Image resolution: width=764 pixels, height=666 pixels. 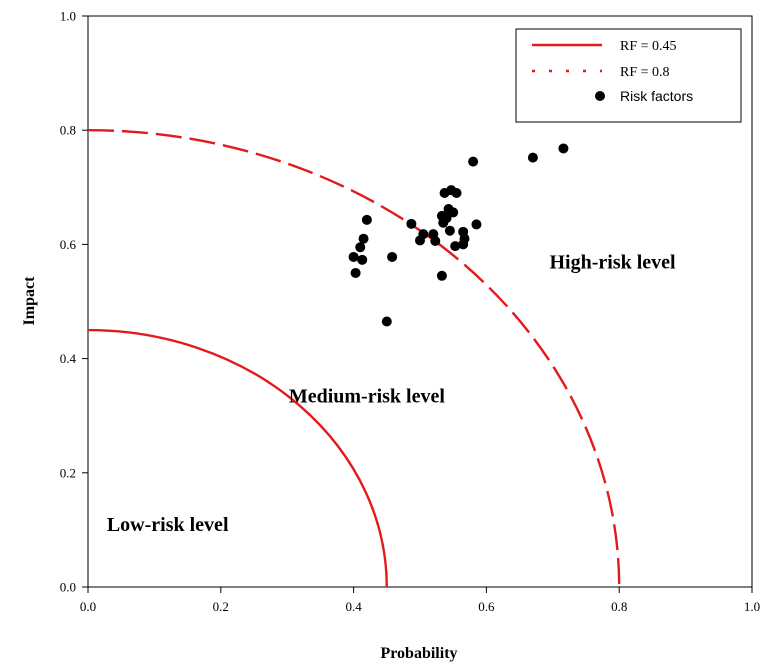 I want to click on y-axis-title: Impact, so click(x=29, y=301).